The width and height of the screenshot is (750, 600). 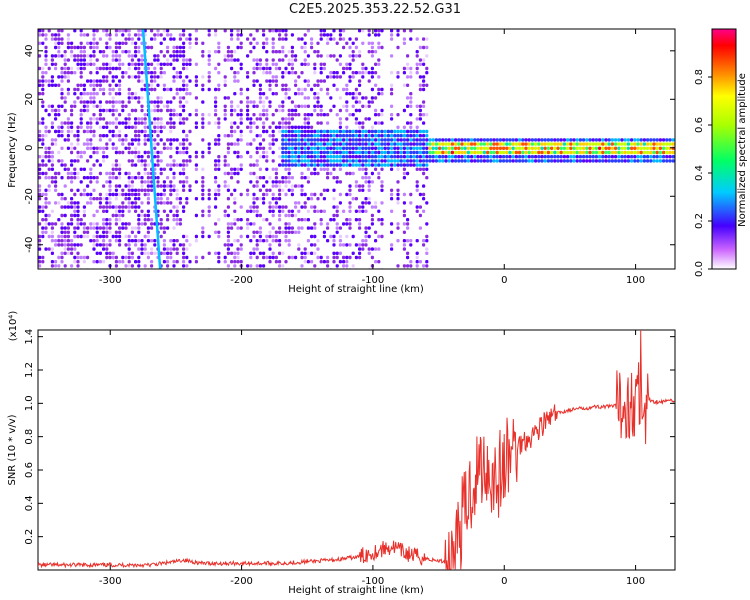 I want to click on snr-y-multiplier: (x10⁴), so click(x=13, y=326).